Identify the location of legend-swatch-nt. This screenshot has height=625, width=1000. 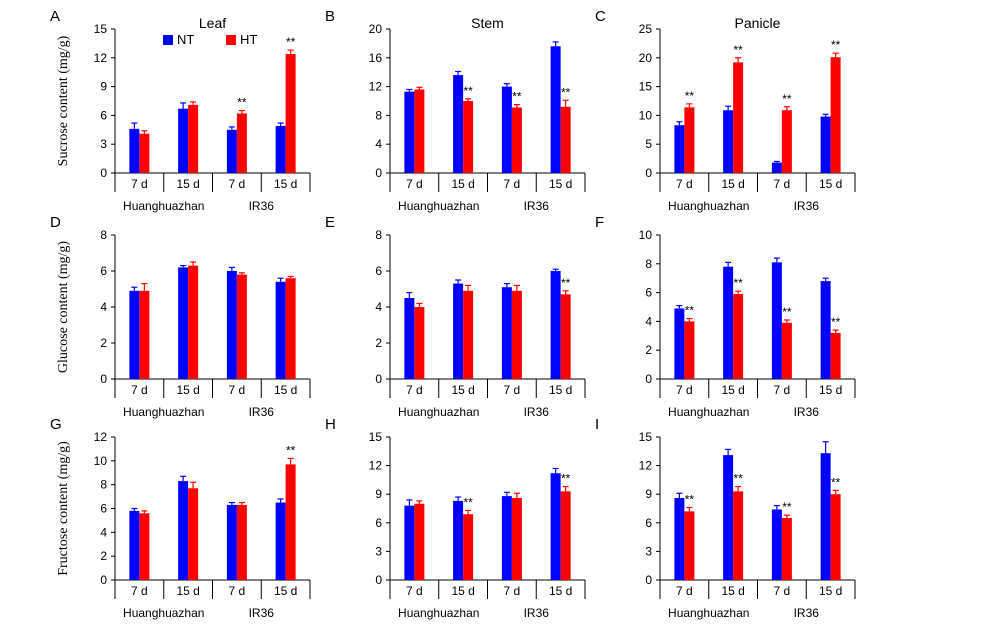
(168, 40).